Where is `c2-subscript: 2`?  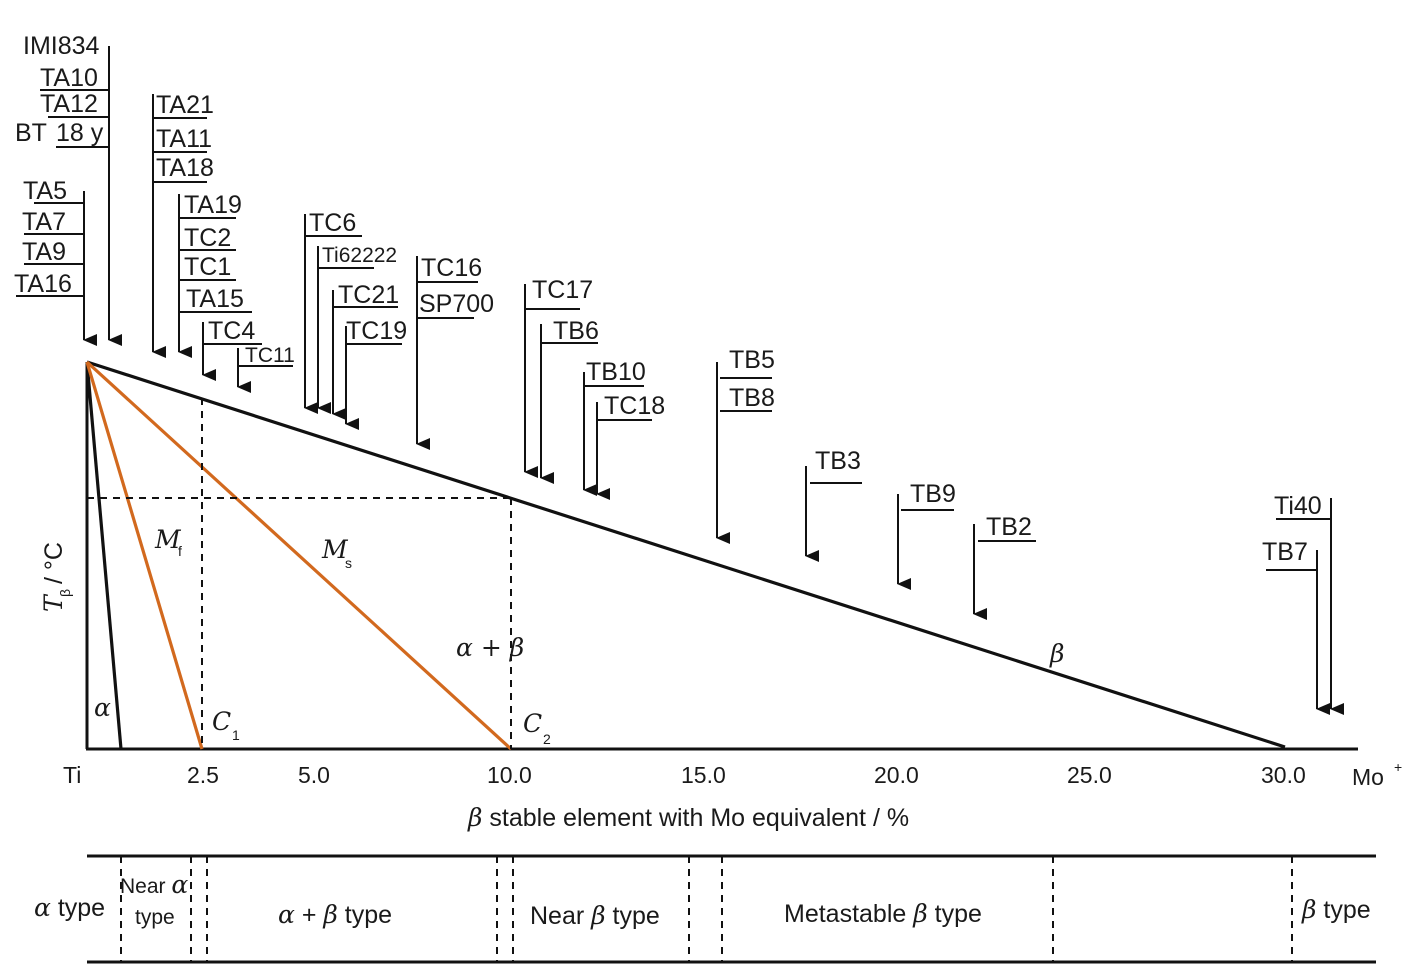 c2-subscript: 2 is located at coordinates (547, 739).